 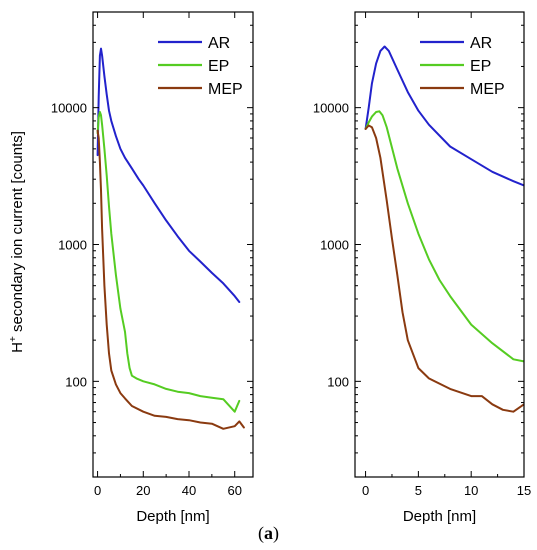 I want to click on caption-open: (, so click(x=261, y=533).